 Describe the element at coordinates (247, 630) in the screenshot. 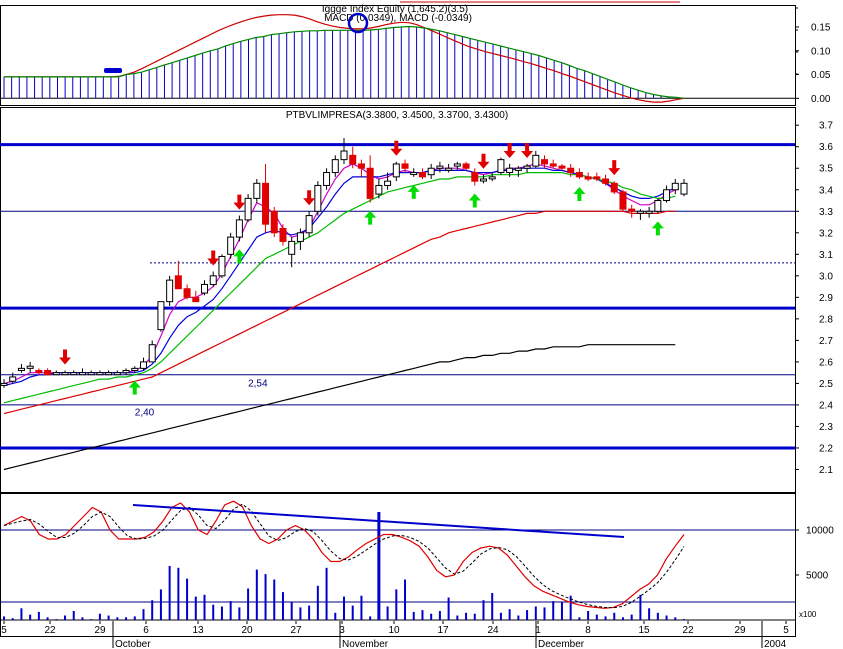

I see `x-tick-label: 20` at that location.